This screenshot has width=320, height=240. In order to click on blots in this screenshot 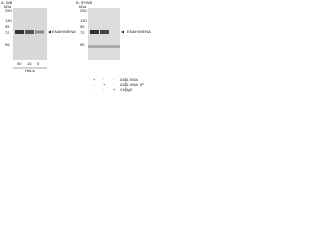, I will do `click(70, 50)`.